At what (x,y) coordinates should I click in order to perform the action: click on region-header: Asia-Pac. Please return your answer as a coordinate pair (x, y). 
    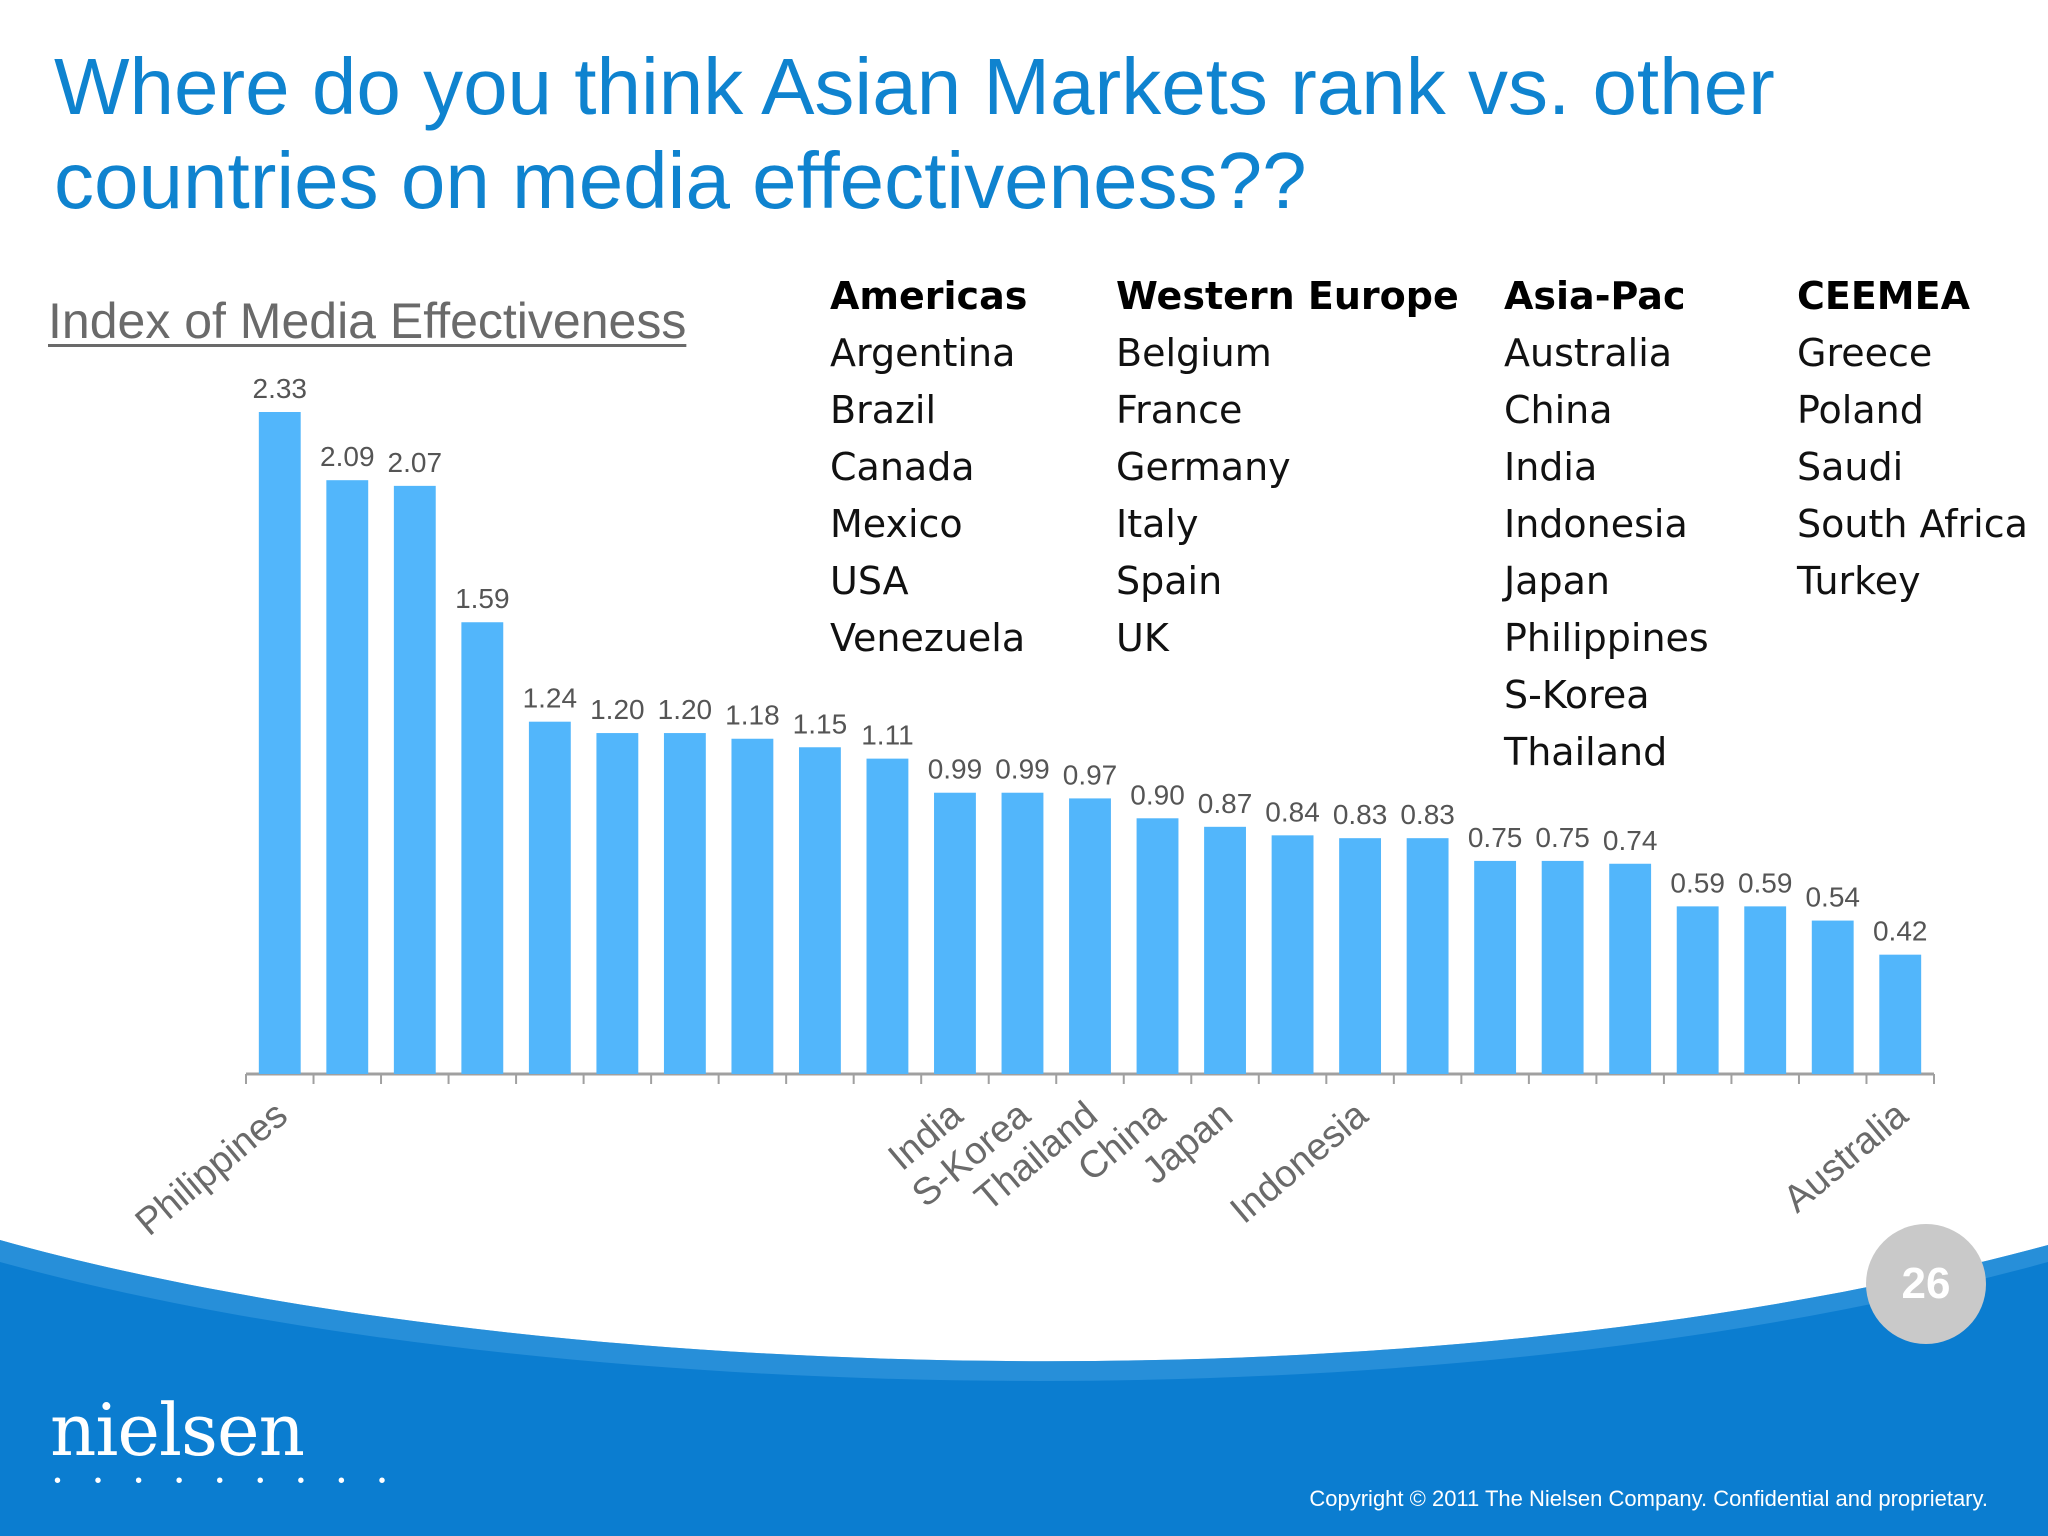
    Looking at the image, I should click on (1595, 296).